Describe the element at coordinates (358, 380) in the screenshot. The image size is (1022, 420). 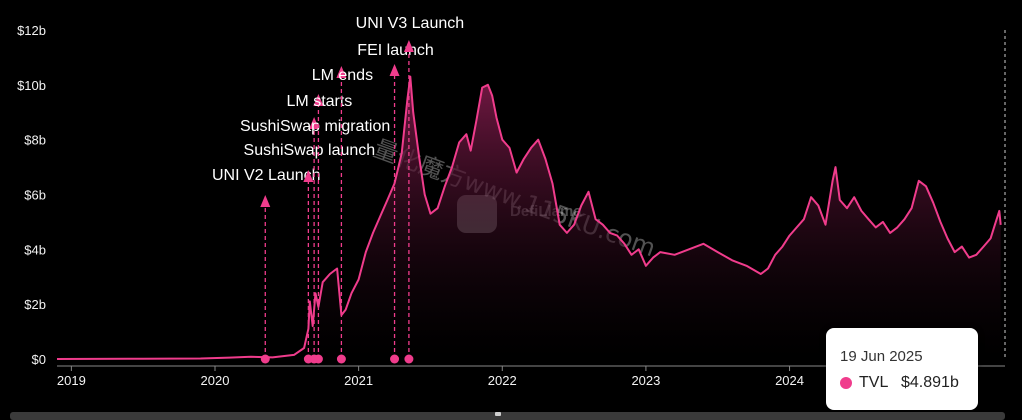
I see `x-tick-label: 2021` at that location.